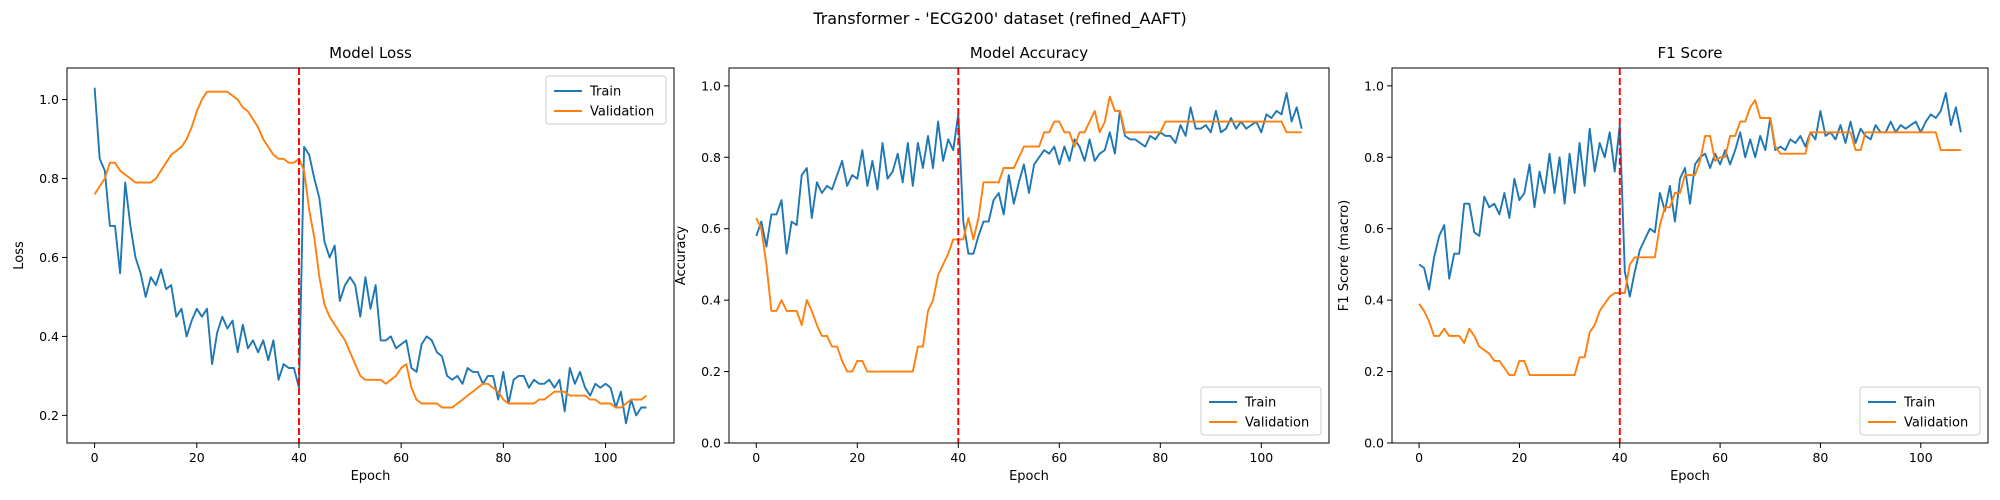 Image resolution: width=2000 pixels, height=500 pixels. I want to click on chart-title: F1 Score, so click(1690, 53).